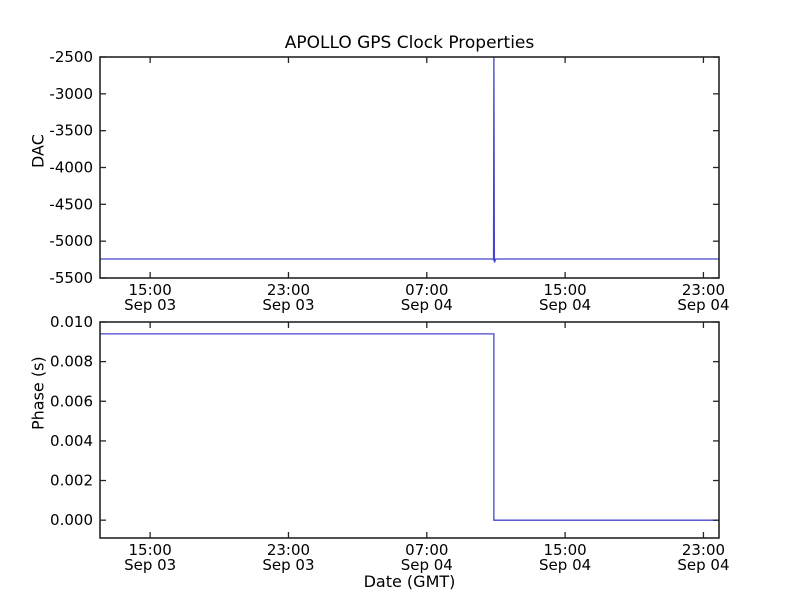 The image size is (800, 600). I want to click on chart-title: APOLLO GPS Clock Properties, so click(409, 43).